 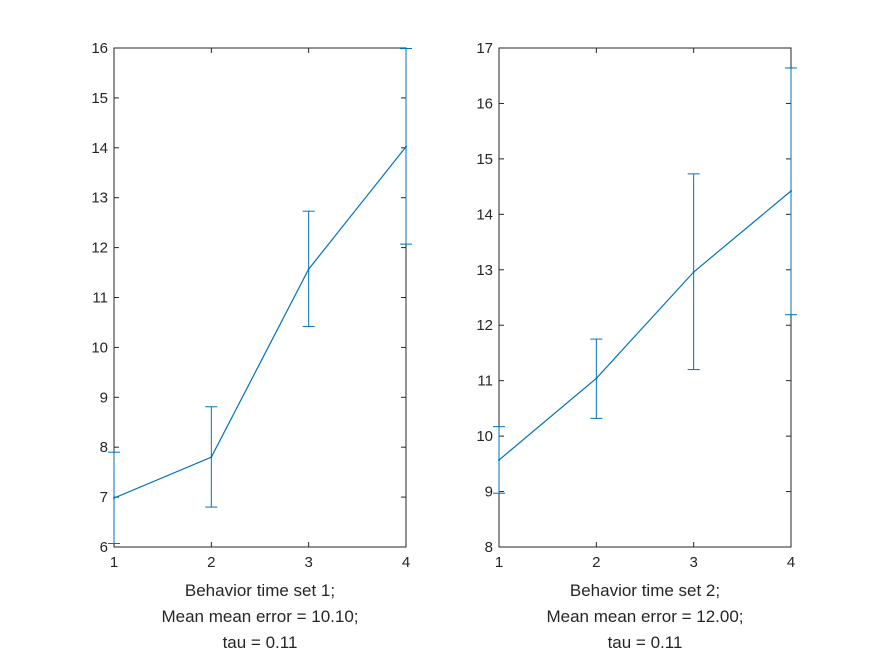 What do you see at coordinates (104, 497) in the screenshot?
I see `y-tick-label: 7` at bounding box center [104, 497].